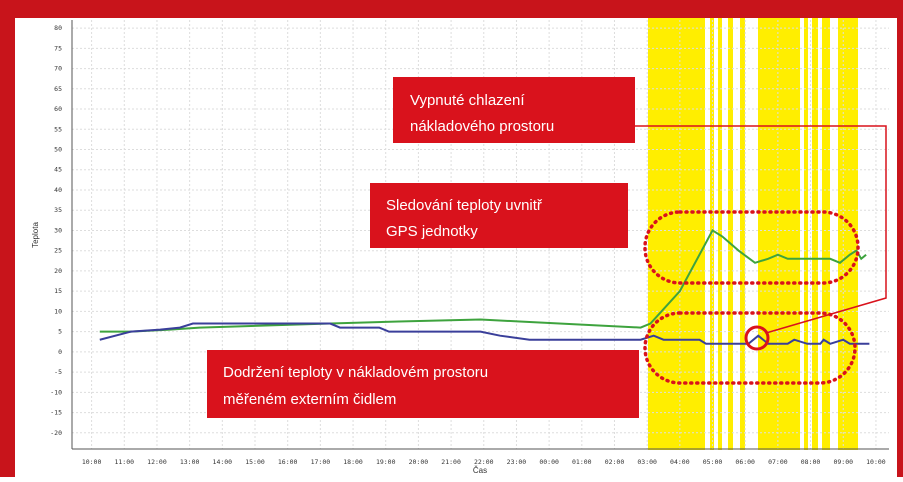 This screenshot has height=482, width=903. I want to click on x-axis-label: Čas, so click(480, 470).